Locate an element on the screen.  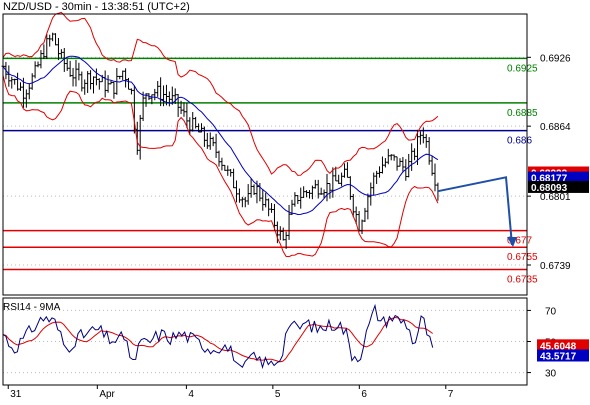
level-label: 0.686 is located at coordinates (519, 141).